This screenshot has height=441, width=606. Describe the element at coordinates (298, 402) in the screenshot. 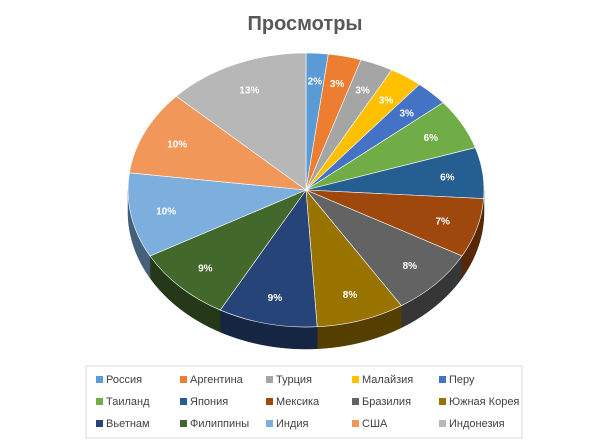

I see `legend-label: Мексика` at that location.